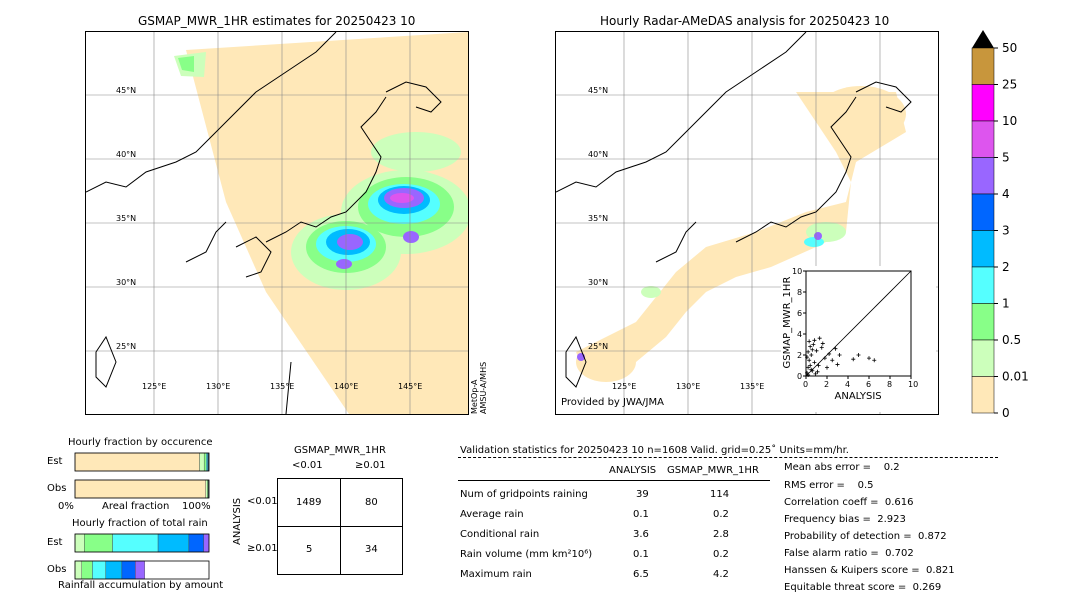 The height and width of the screenshot is (612, 1080). What do you see at coordinates (869, 570) in the screenshot?
I see `score-hk: Hanssen & Kuipers score = 0.821` at bounding box center [869, 570].